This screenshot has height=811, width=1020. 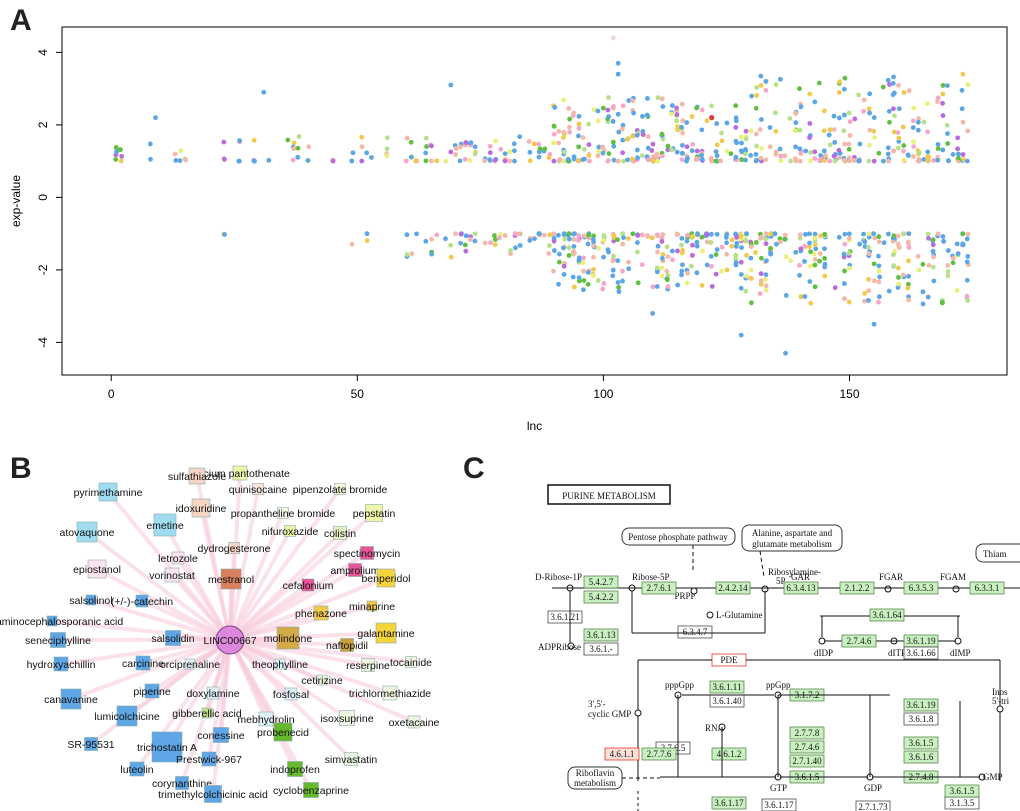 I want to click on map-label-thiamine: Thiam, so click(x=995, y=554).